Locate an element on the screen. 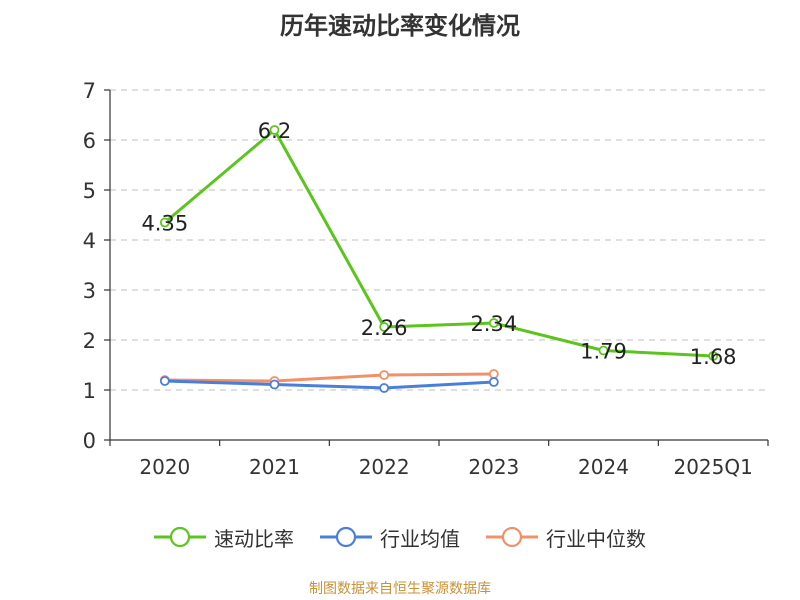 Image resolution: width=800 pixels, height=600 pixels. legend-label: 行业均值 is located at coordinates (420, 538).